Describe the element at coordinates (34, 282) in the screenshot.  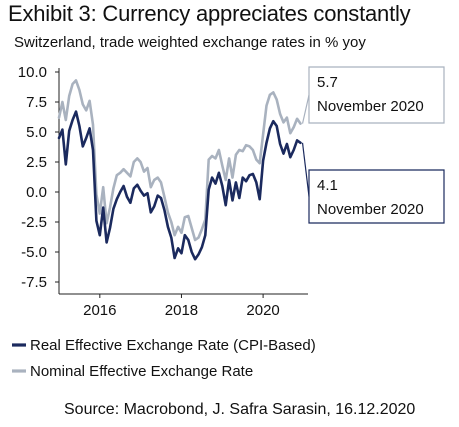
I see `y-tick-label: -7.5` at that location.